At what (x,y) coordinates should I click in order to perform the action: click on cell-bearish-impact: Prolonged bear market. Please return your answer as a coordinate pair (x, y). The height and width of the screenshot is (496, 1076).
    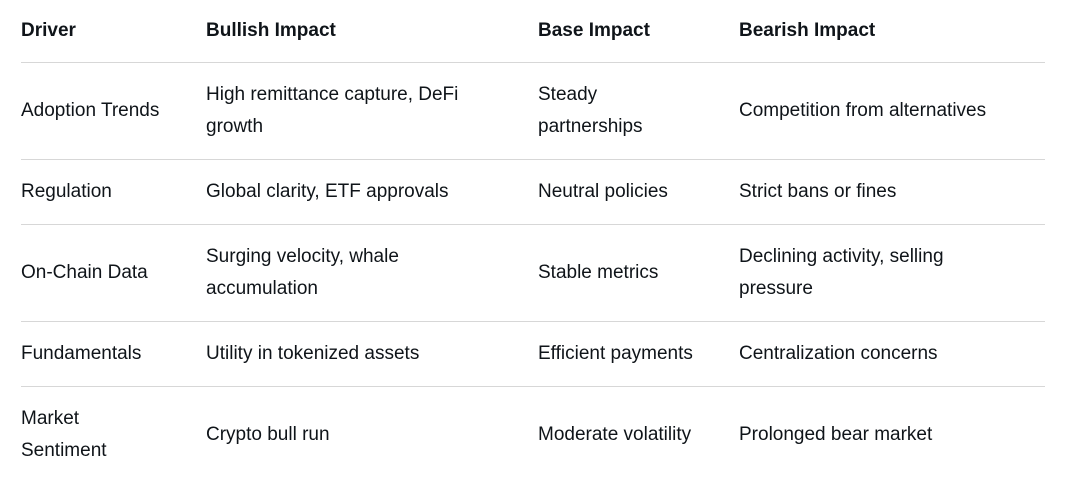
    Looking at the image, I should click on (836, 434).